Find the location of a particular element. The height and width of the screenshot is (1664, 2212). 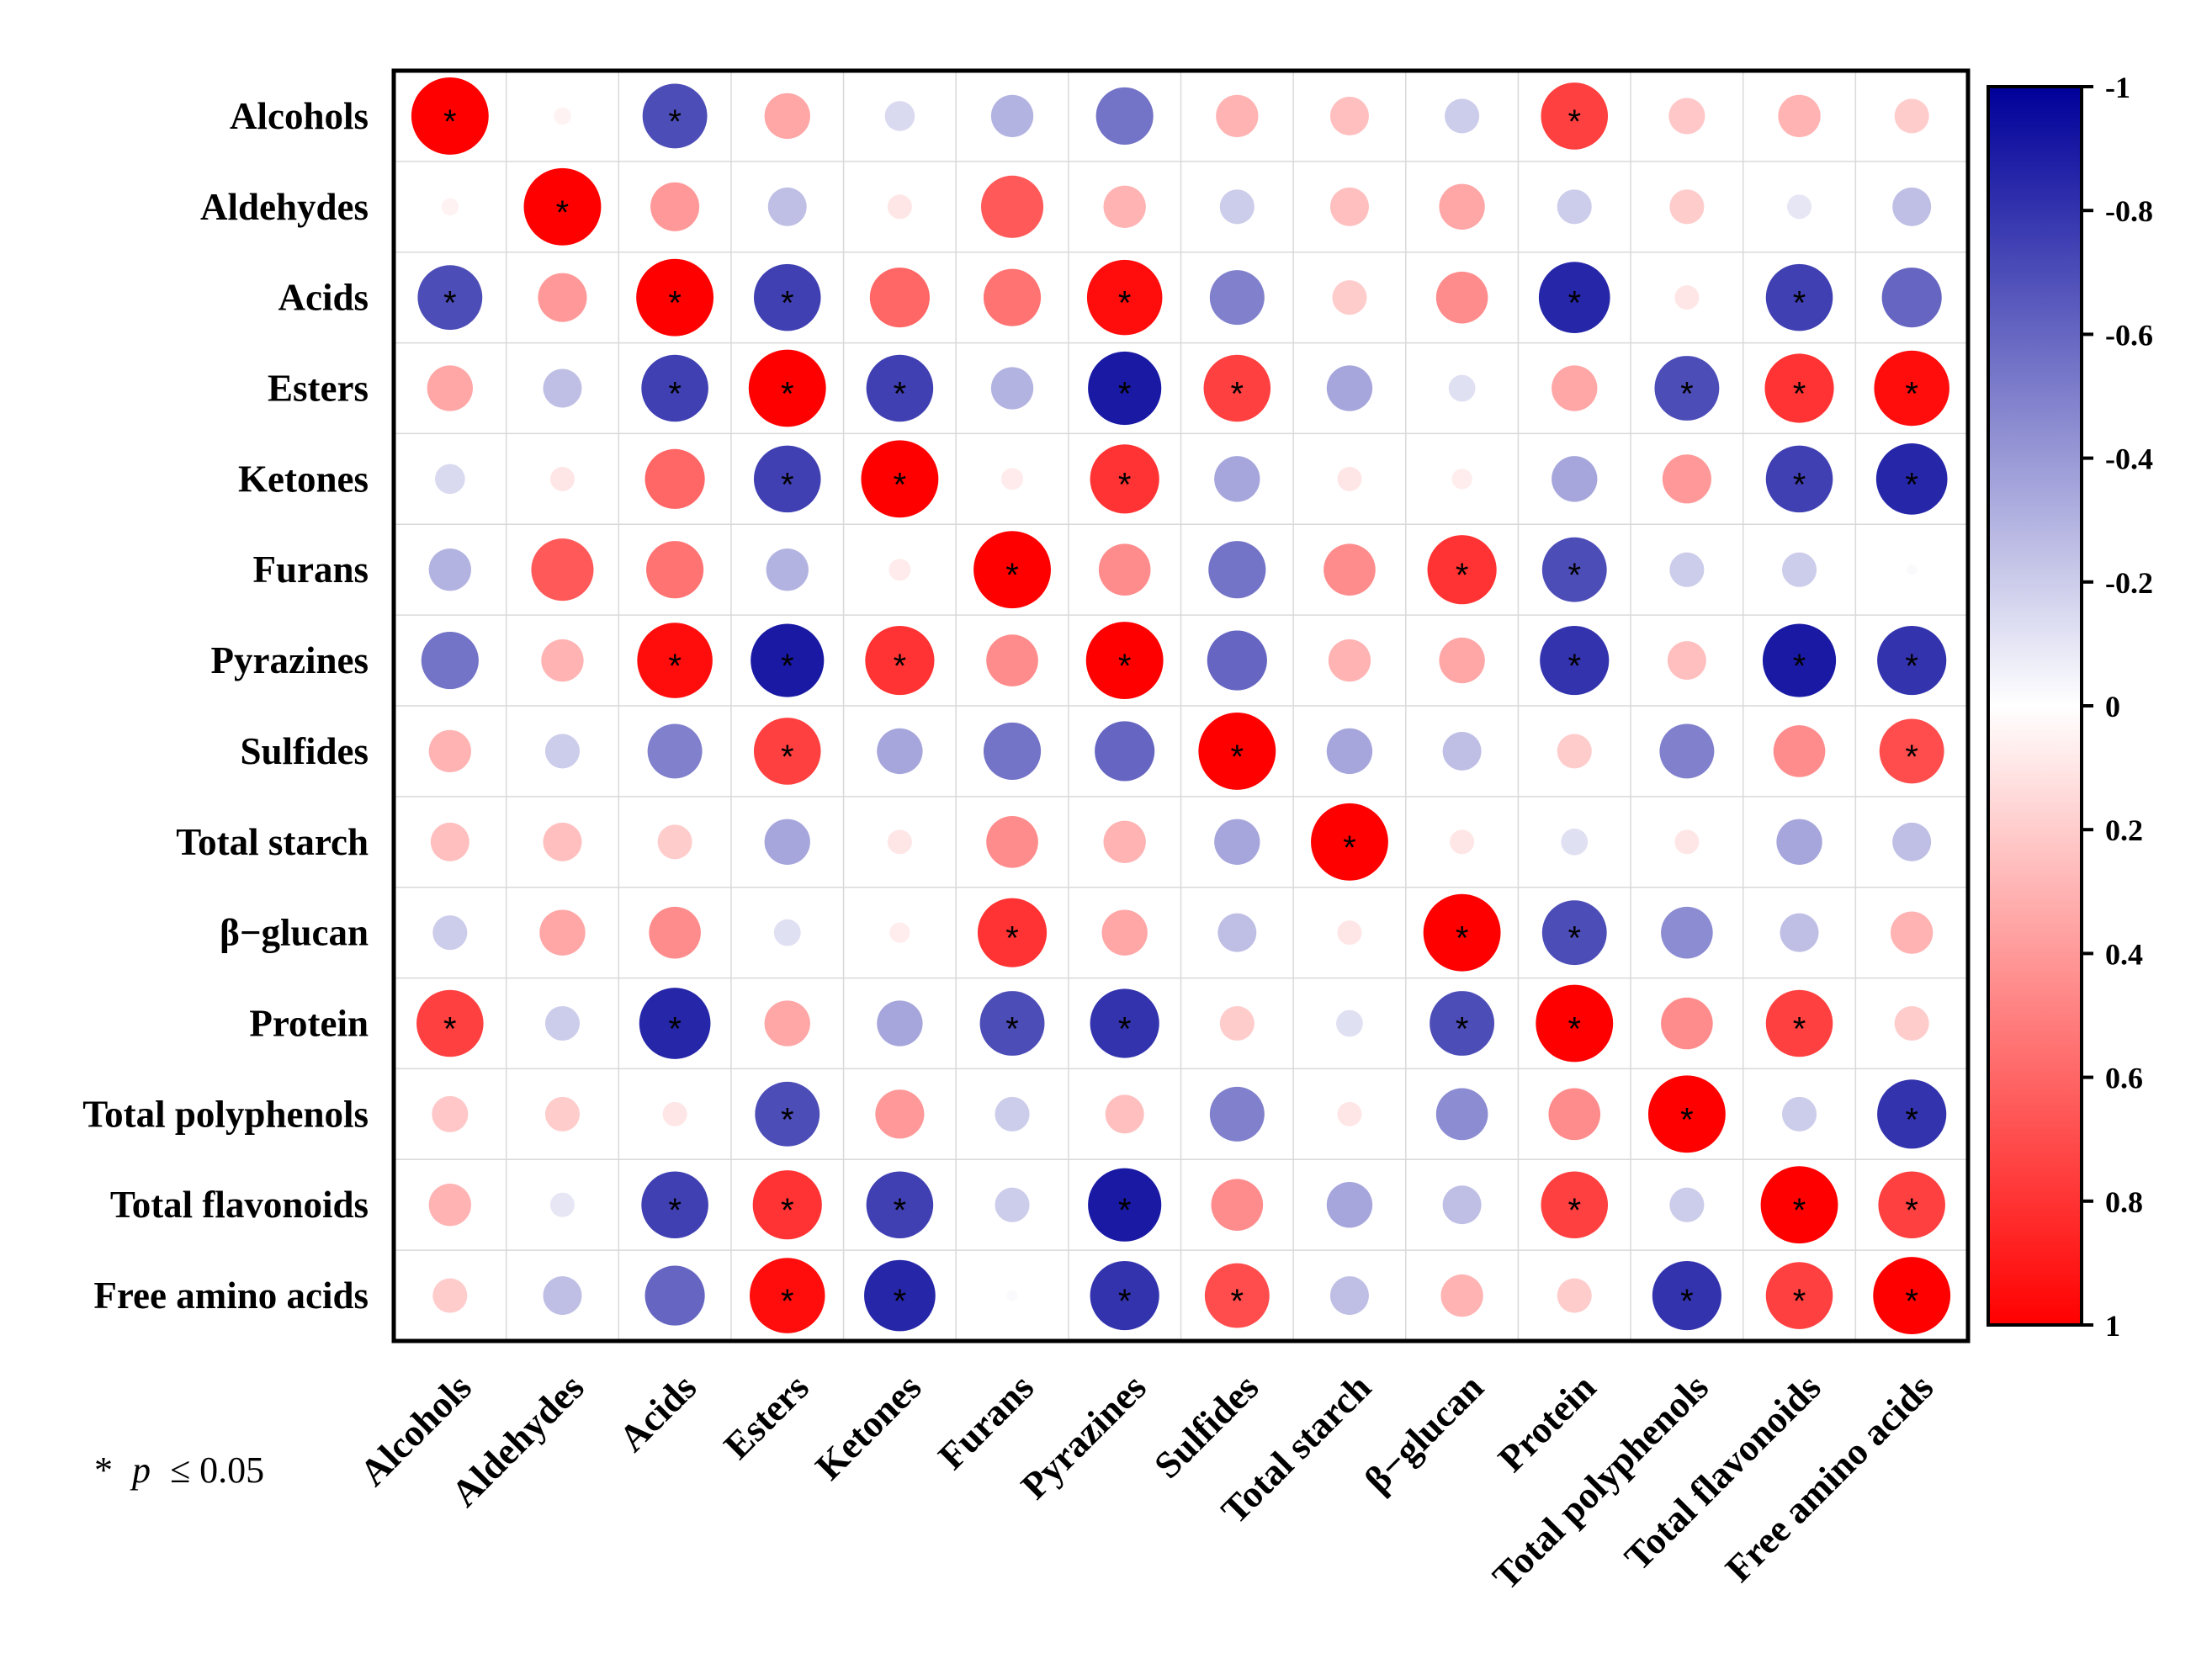

row-label: Protein is located at coordinates (309, 1024).